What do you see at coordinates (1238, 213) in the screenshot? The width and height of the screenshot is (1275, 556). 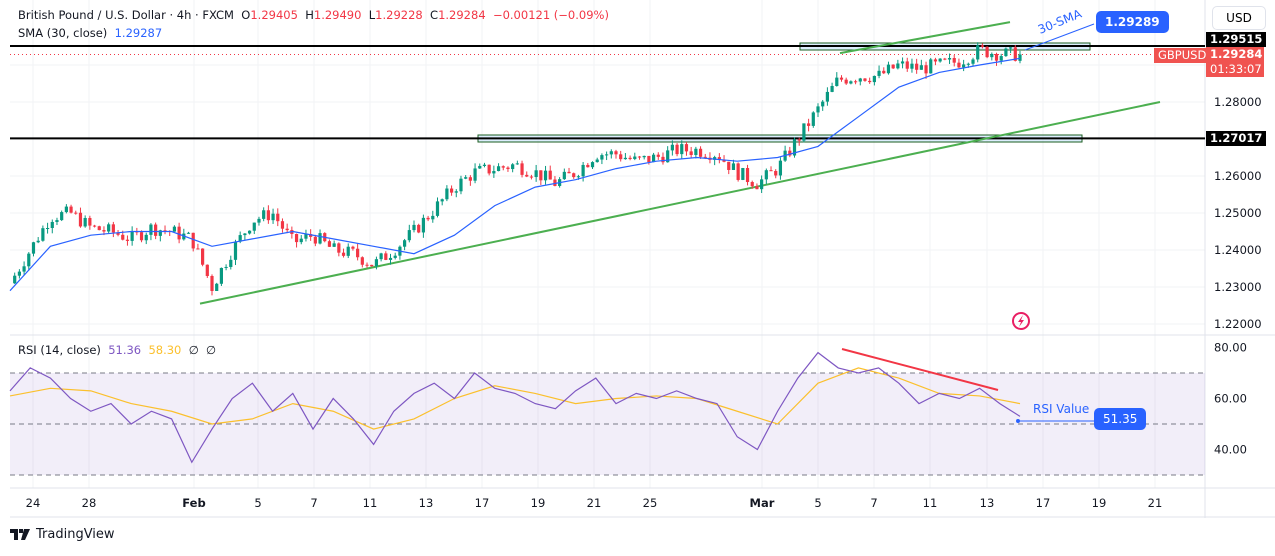 I see `price-tick: 1.25000` at bounding box center [1238, 213].